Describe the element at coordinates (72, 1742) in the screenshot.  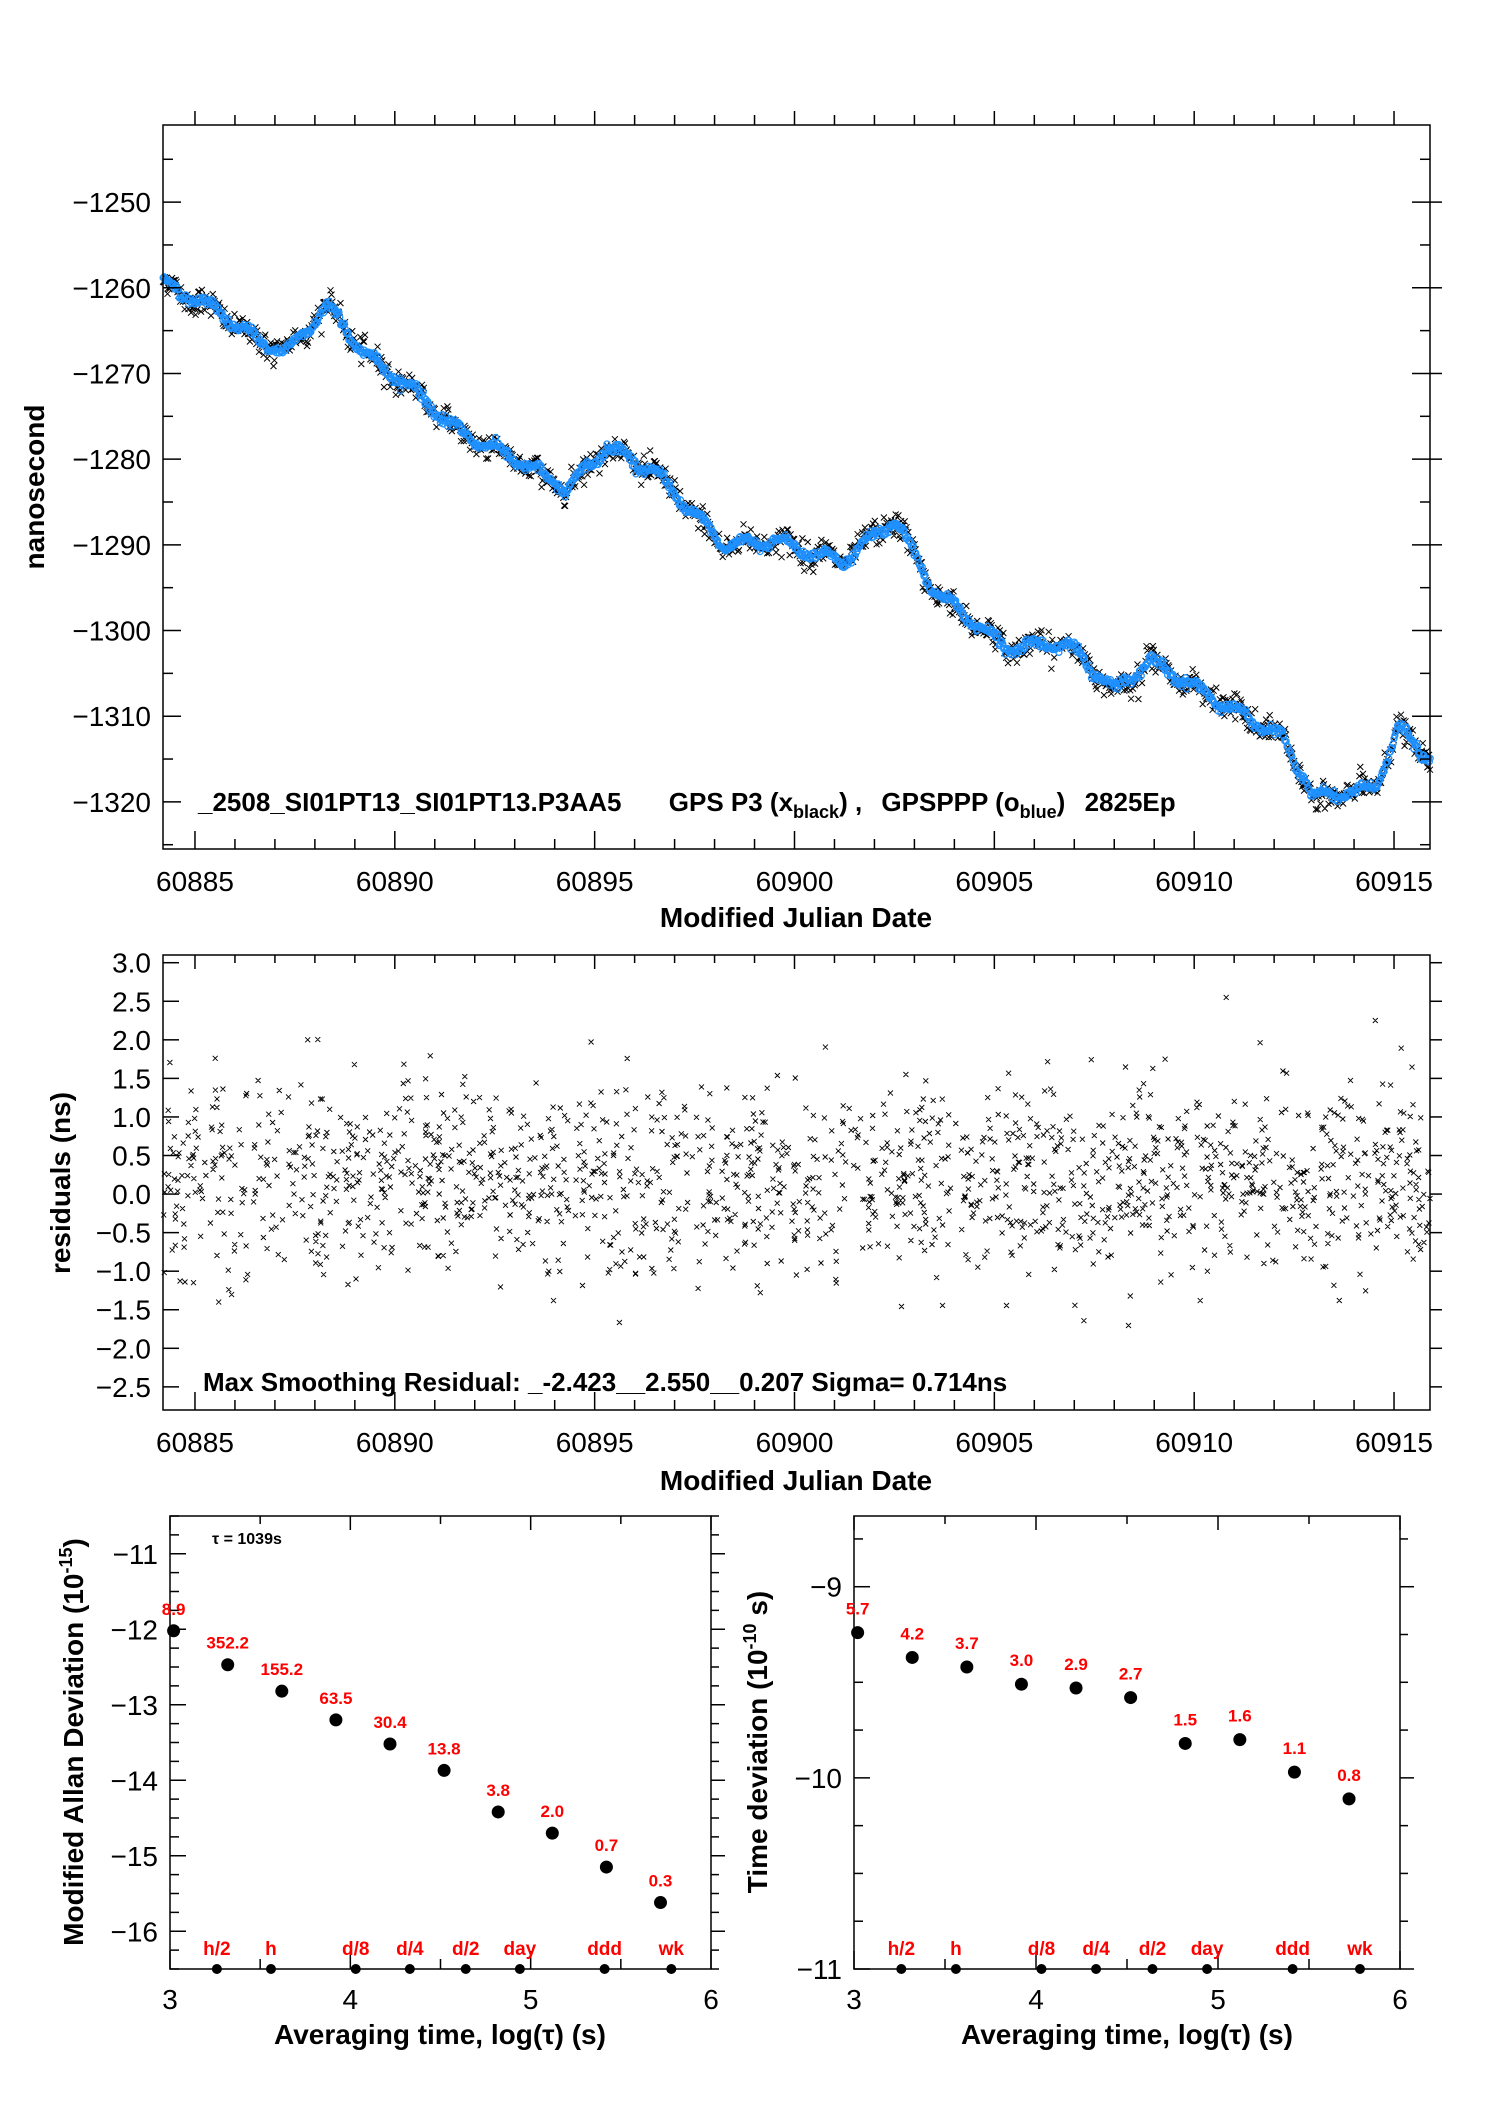
I see `mdev-ylabel: Modified Allan Deviation (10-15)` at that location.